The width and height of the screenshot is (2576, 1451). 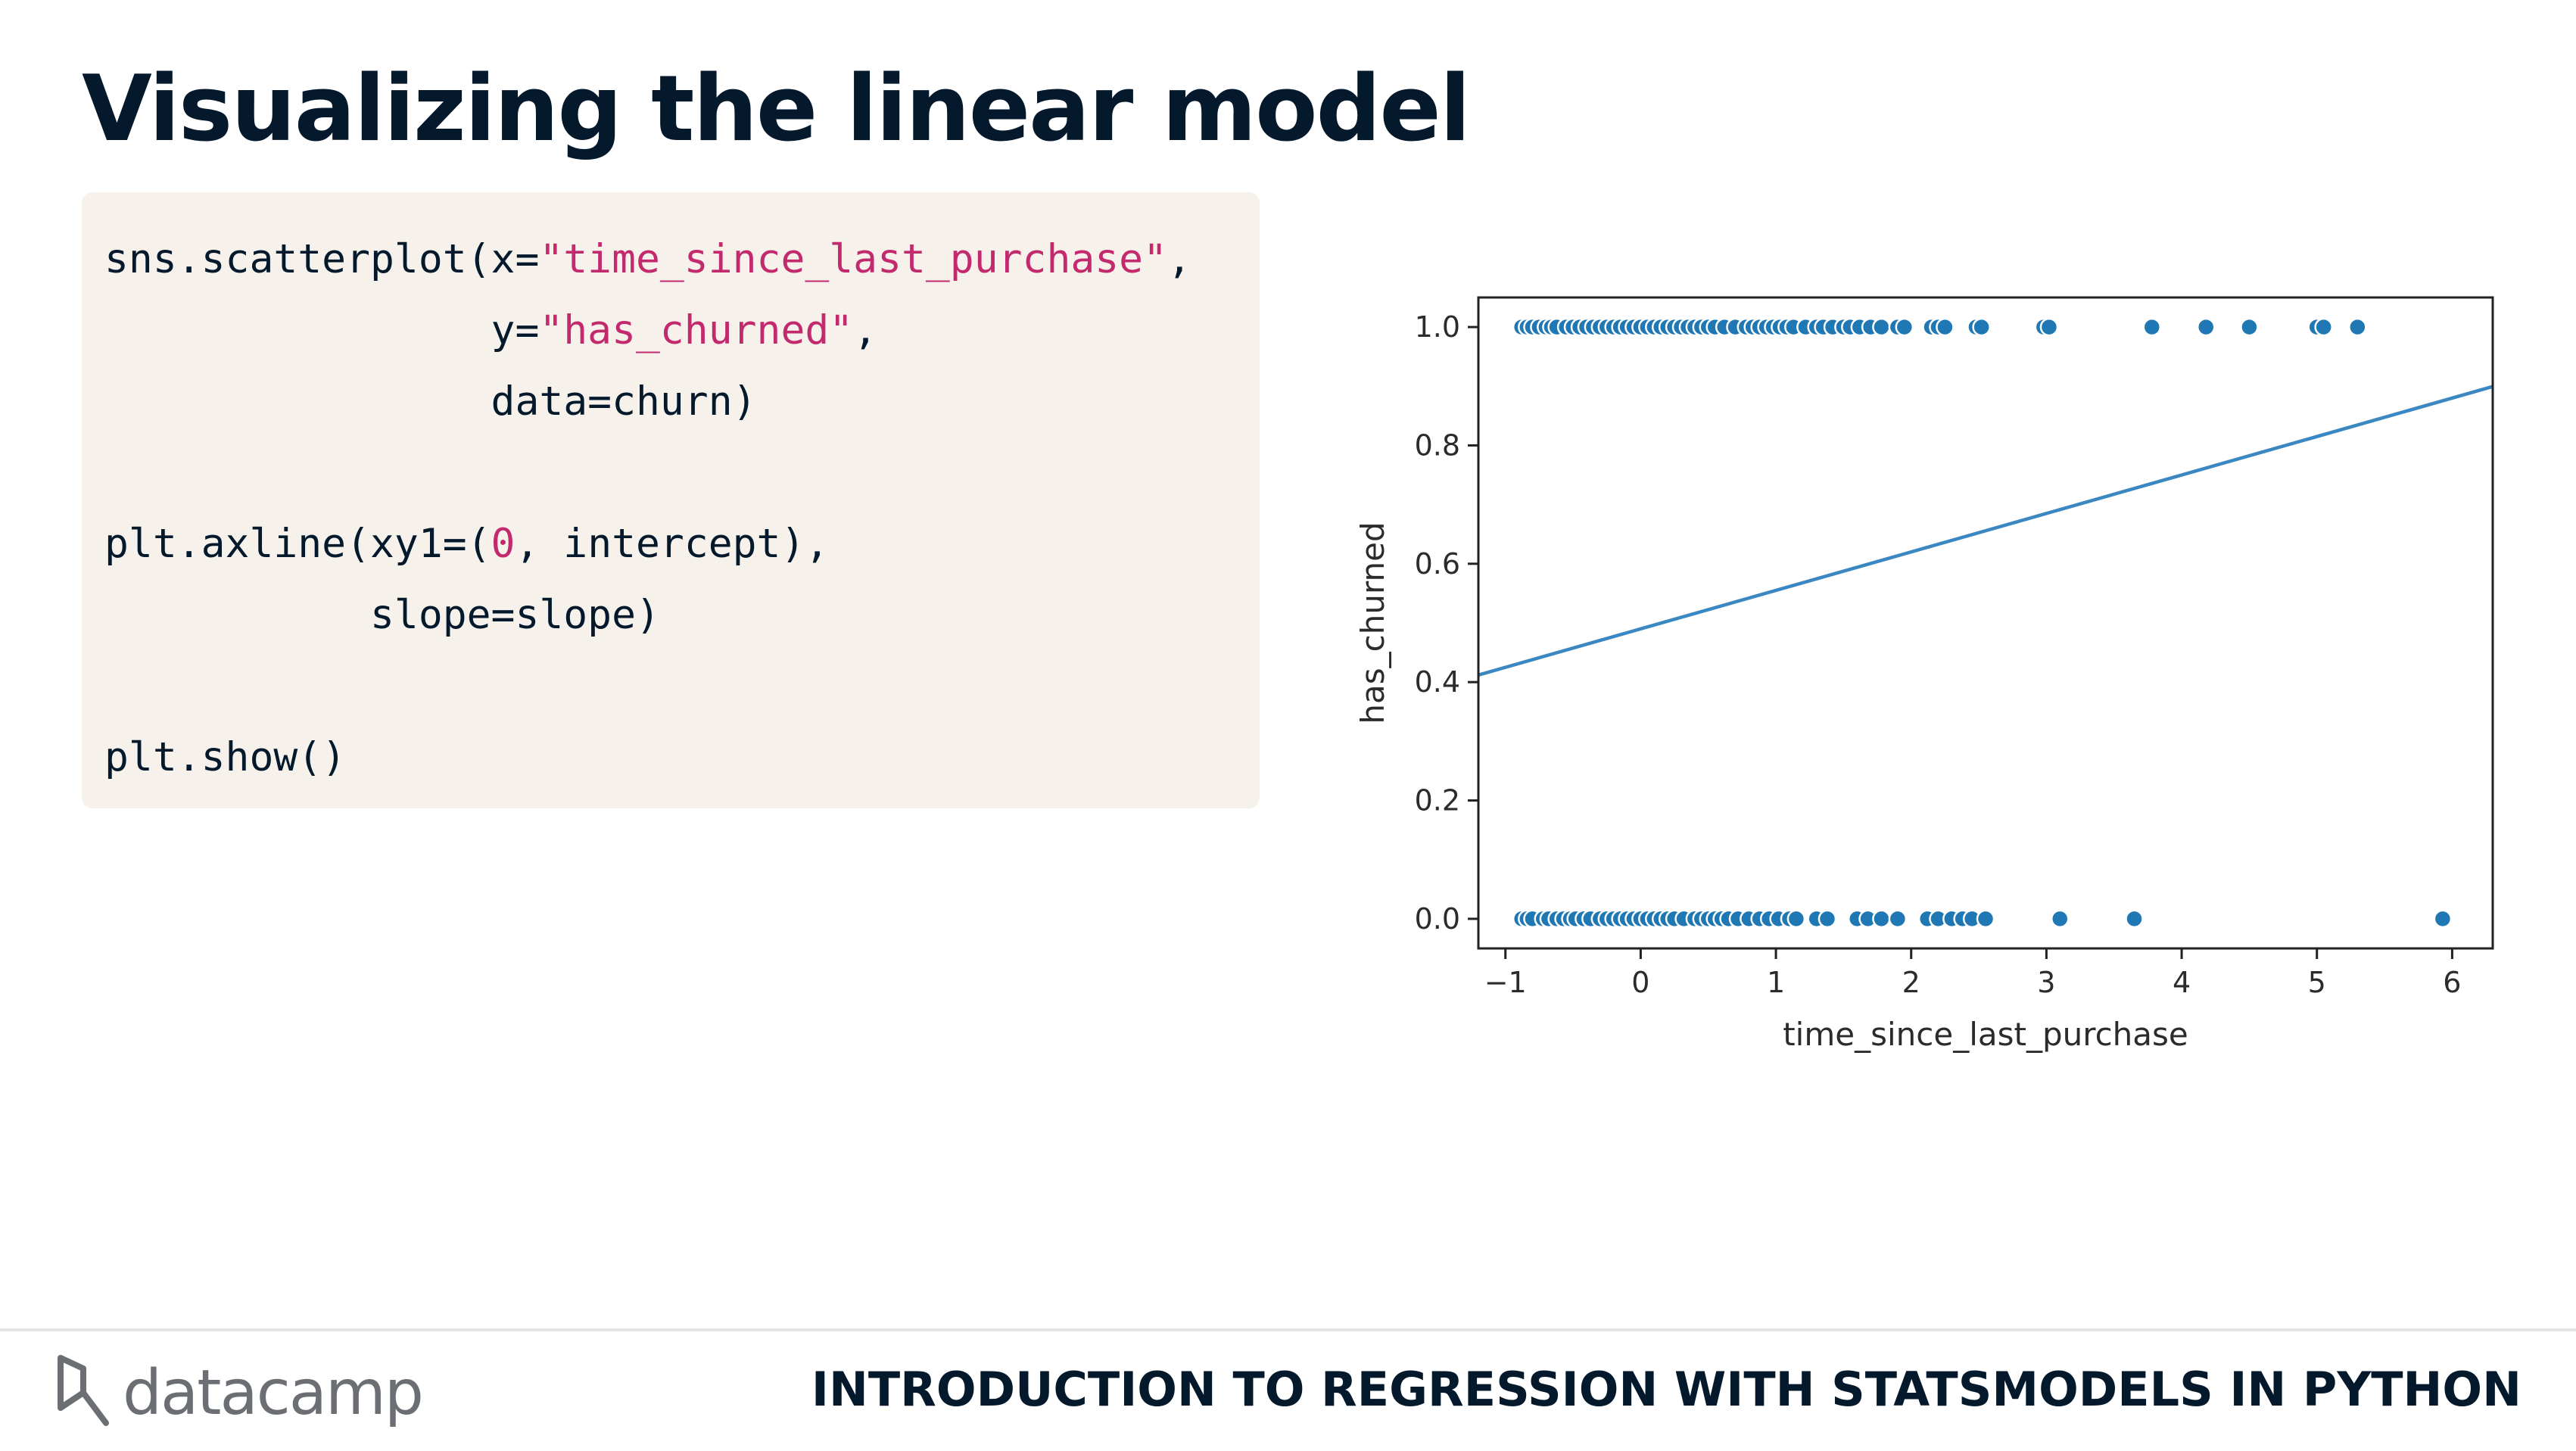 What do you see at coordinates (1372, 623) in the screenshot?
I see `y-axis-label: has_churned` at bounding box center [1372, 623].